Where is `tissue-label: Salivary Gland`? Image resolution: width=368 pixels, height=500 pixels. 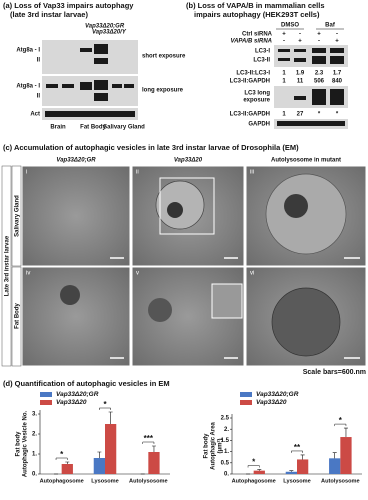 tissue-label: Salivary Gland is located at coordinates (124, 128).